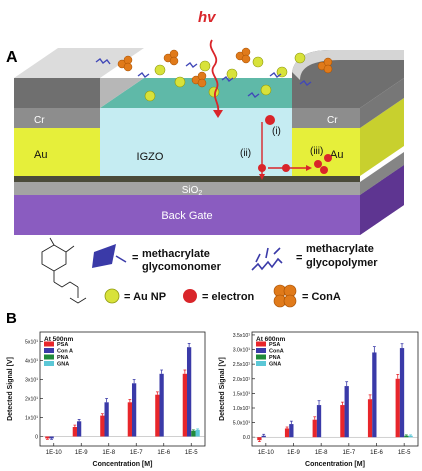  What do you see at coordinates (210, 63) in the screenshot?
I see `light-source: hv` at bounding box center [210, 63].